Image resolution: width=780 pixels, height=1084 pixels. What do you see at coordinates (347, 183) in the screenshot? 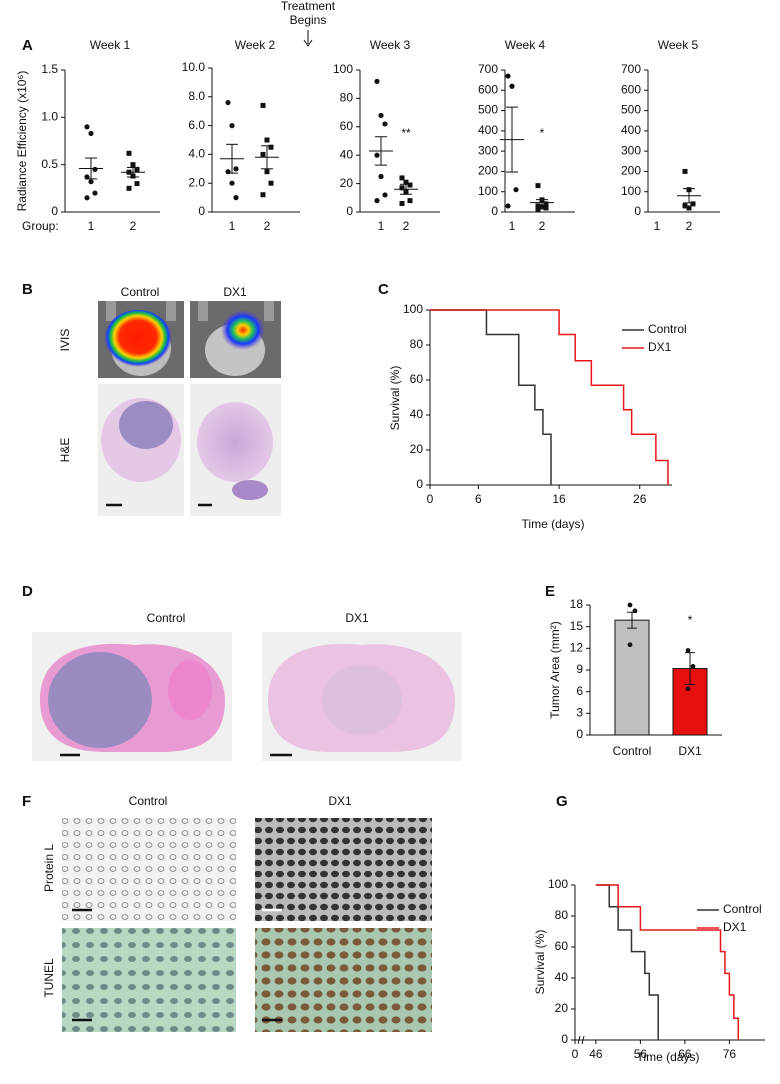
I see `y-tick-label: 20` at bounding box center [347, 183].